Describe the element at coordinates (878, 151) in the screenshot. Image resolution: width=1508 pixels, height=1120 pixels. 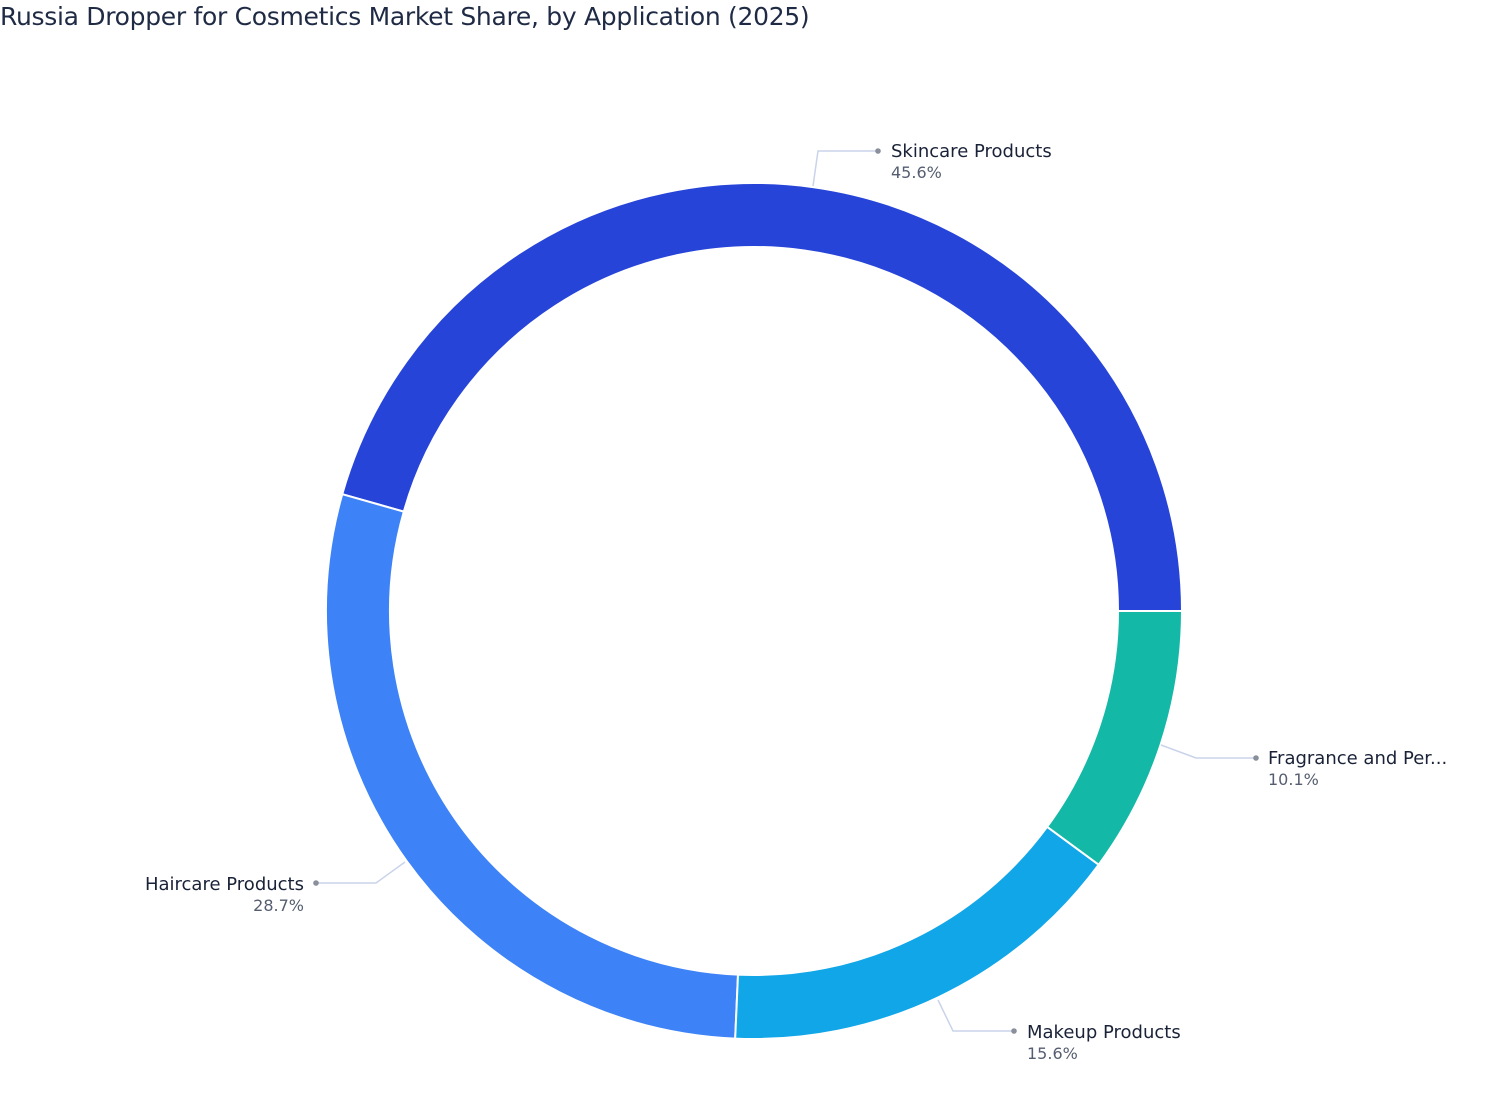
I see `leader-dot-skincare` at that location.